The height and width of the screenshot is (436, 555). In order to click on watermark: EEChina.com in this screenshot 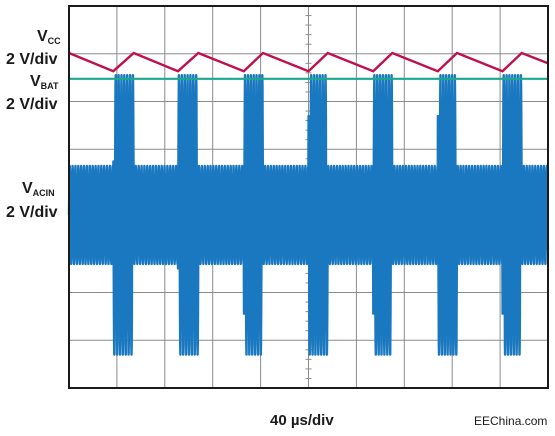, I will do `click(511, 421)`.